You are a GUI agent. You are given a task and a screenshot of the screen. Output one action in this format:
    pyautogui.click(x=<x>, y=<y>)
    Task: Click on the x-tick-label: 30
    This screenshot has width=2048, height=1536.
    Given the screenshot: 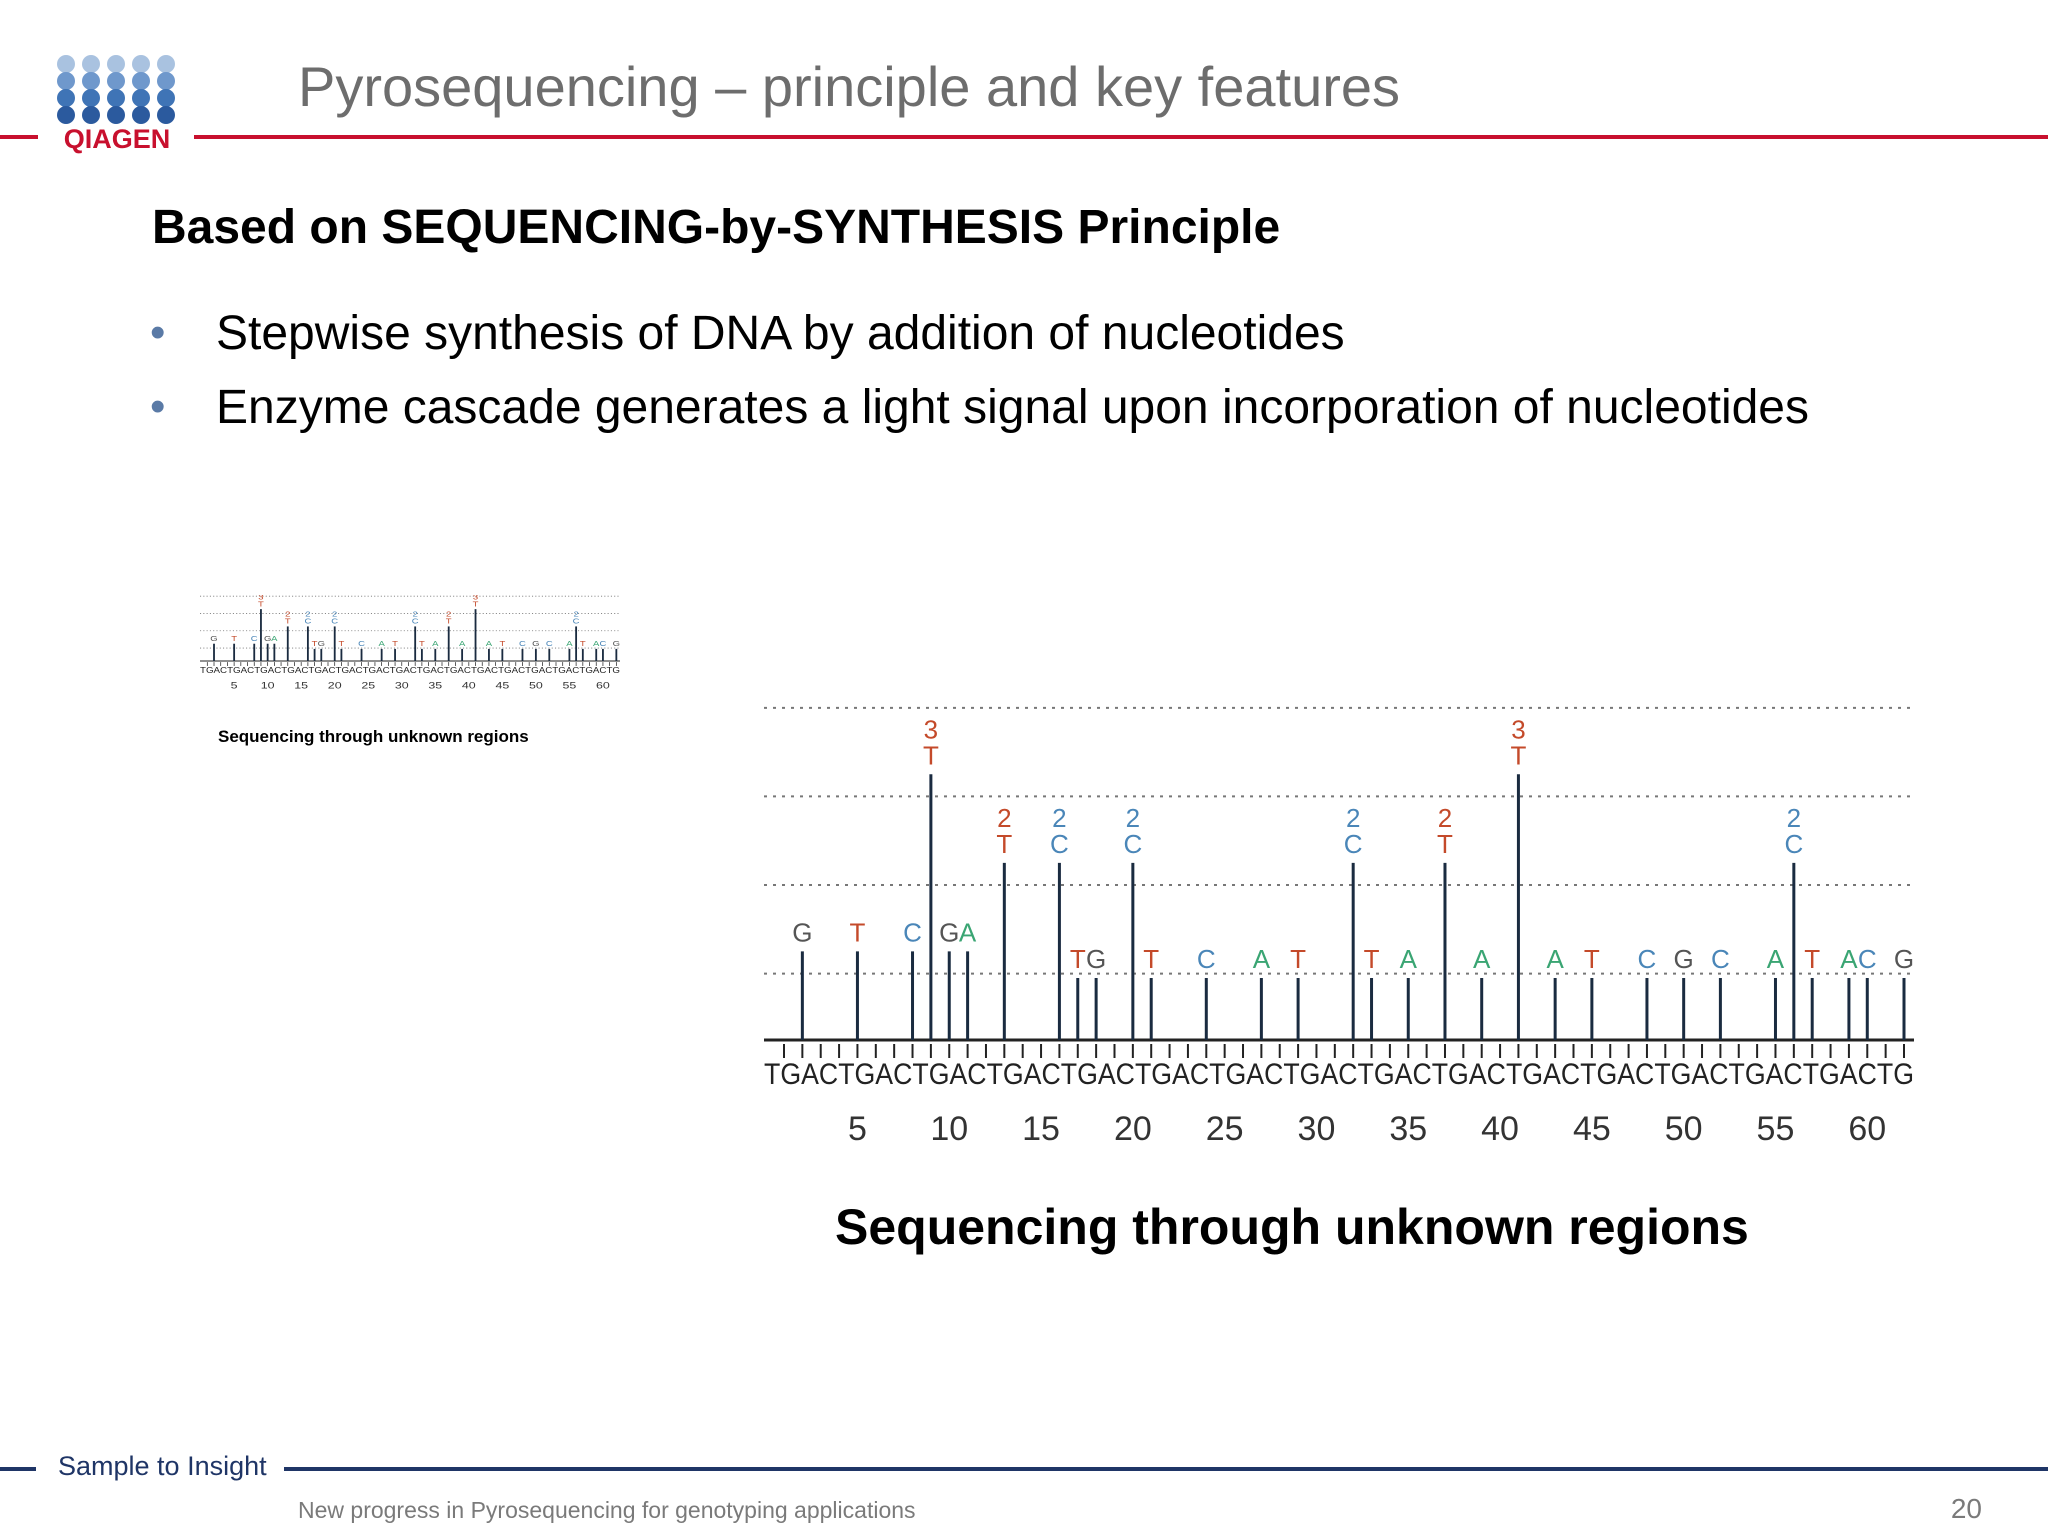 What is the action you would take?
    pyautogui.click(x=402, y=686)
    